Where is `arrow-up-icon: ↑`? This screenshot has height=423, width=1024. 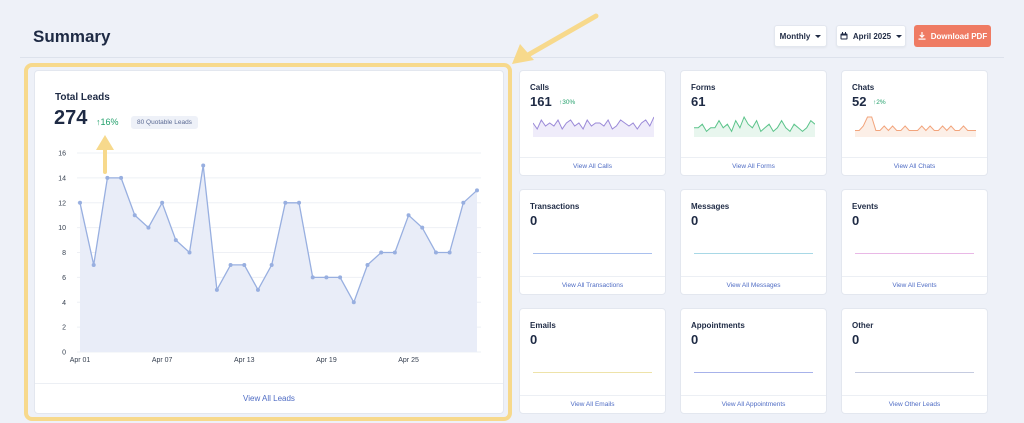 arrow-up-icon: ↑ is located at coordinates (561, 102).